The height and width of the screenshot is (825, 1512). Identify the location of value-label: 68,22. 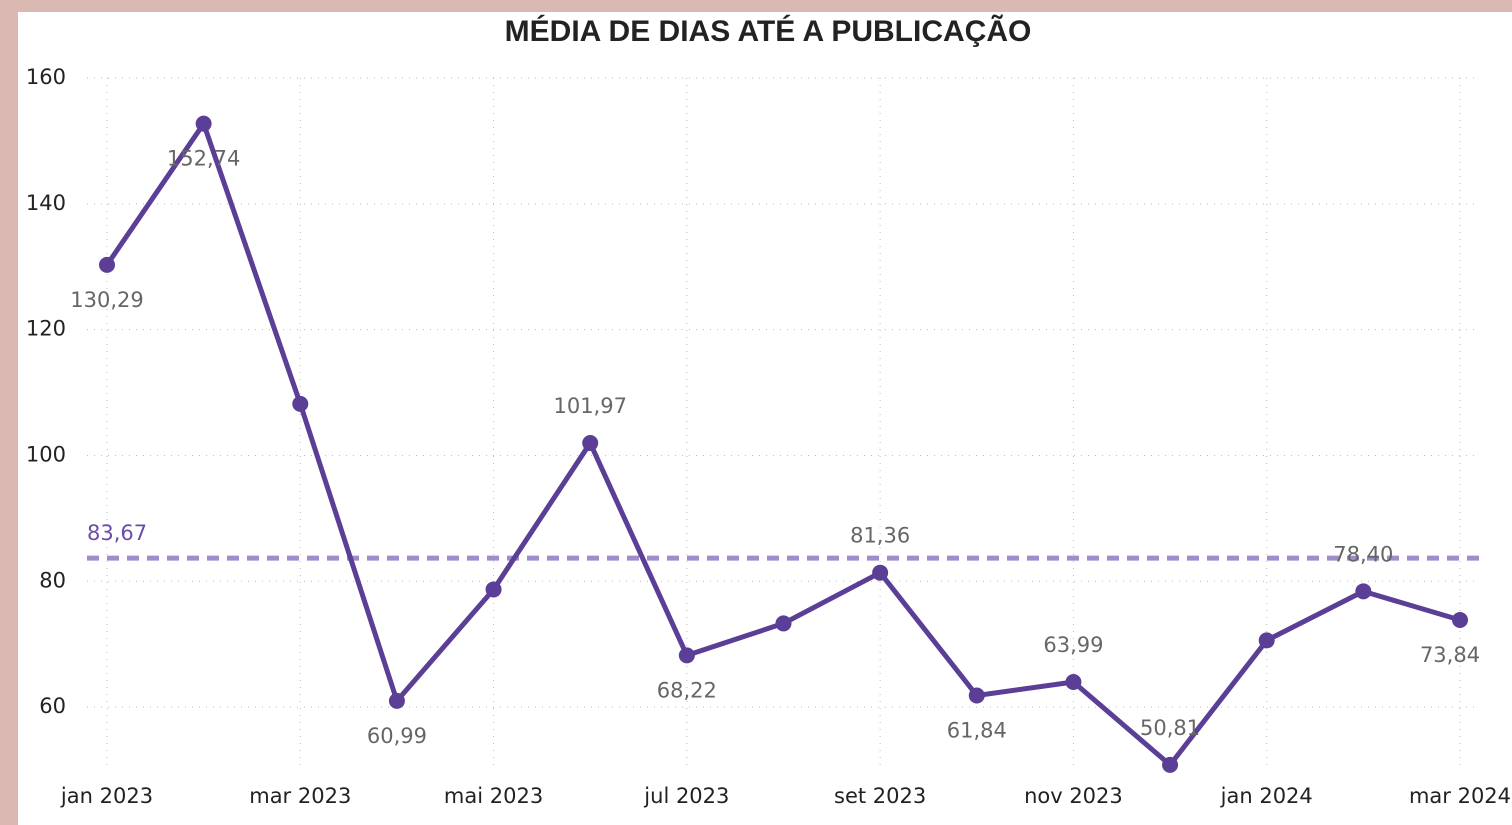
(687, 690).